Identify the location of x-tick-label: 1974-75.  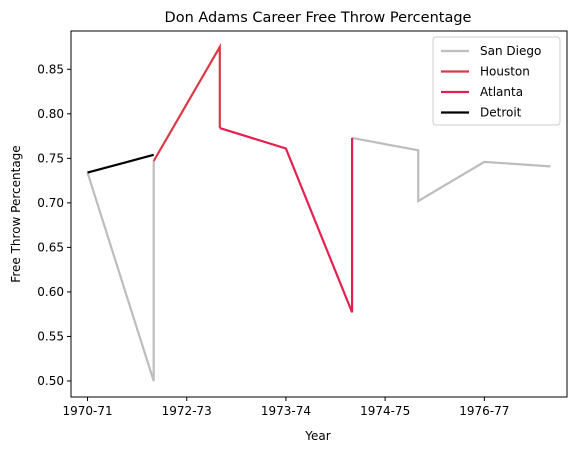
(385, 411).